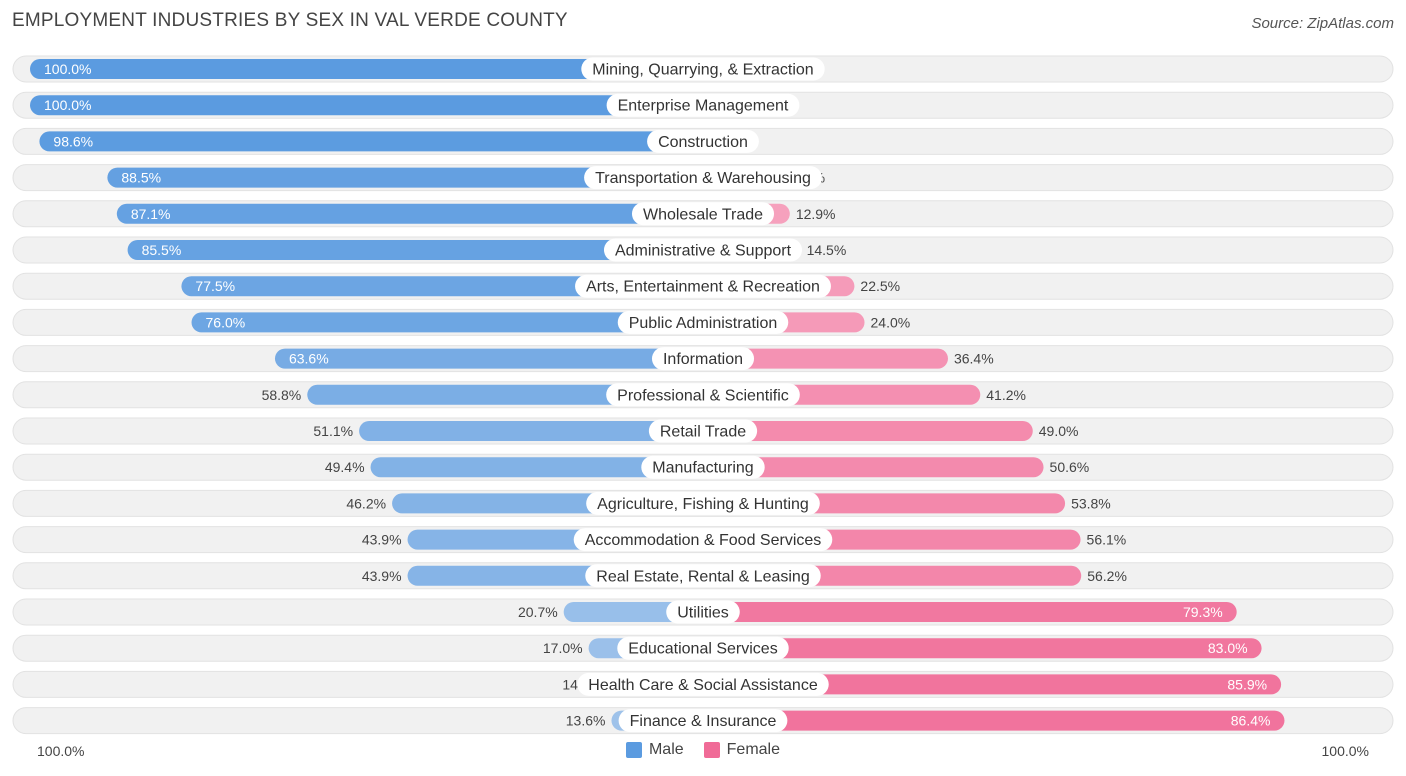 The image size is (1406, 776). I want to click on category-label: Manufacturing, so click(702, 468).